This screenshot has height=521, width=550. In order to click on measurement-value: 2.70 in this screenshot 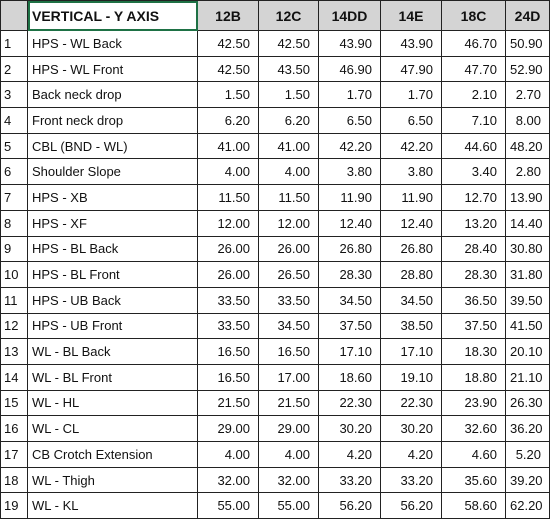, I will do `click(527, 95)`.